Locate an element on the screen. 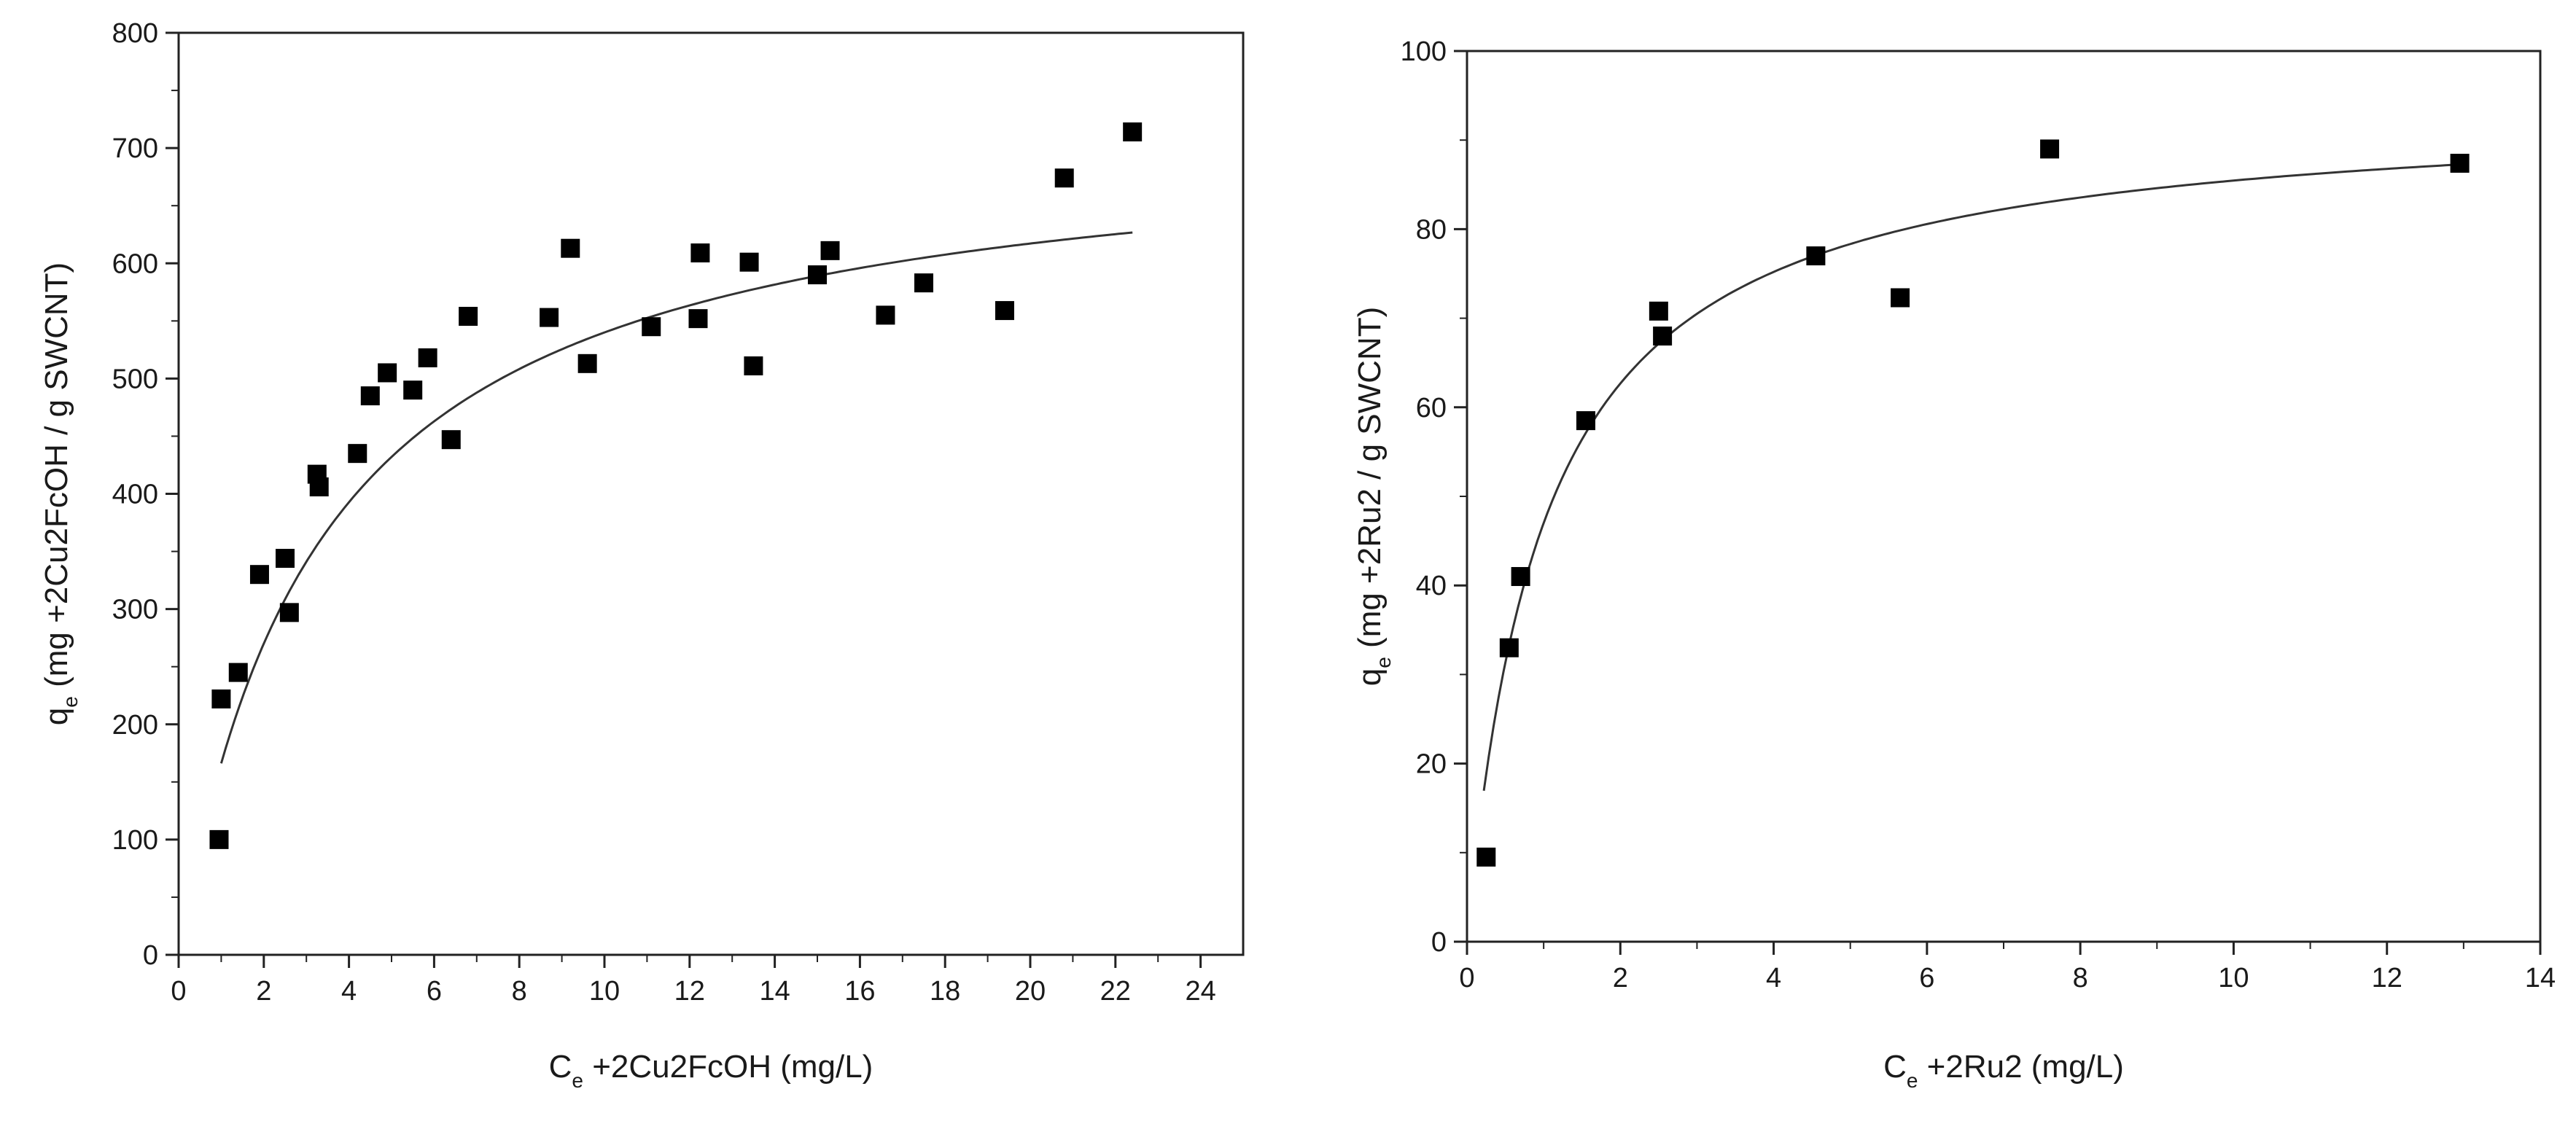 This screenshot has height=1121, width=2576. y-tick-label: 40 is located at coordinates (1431, 586).